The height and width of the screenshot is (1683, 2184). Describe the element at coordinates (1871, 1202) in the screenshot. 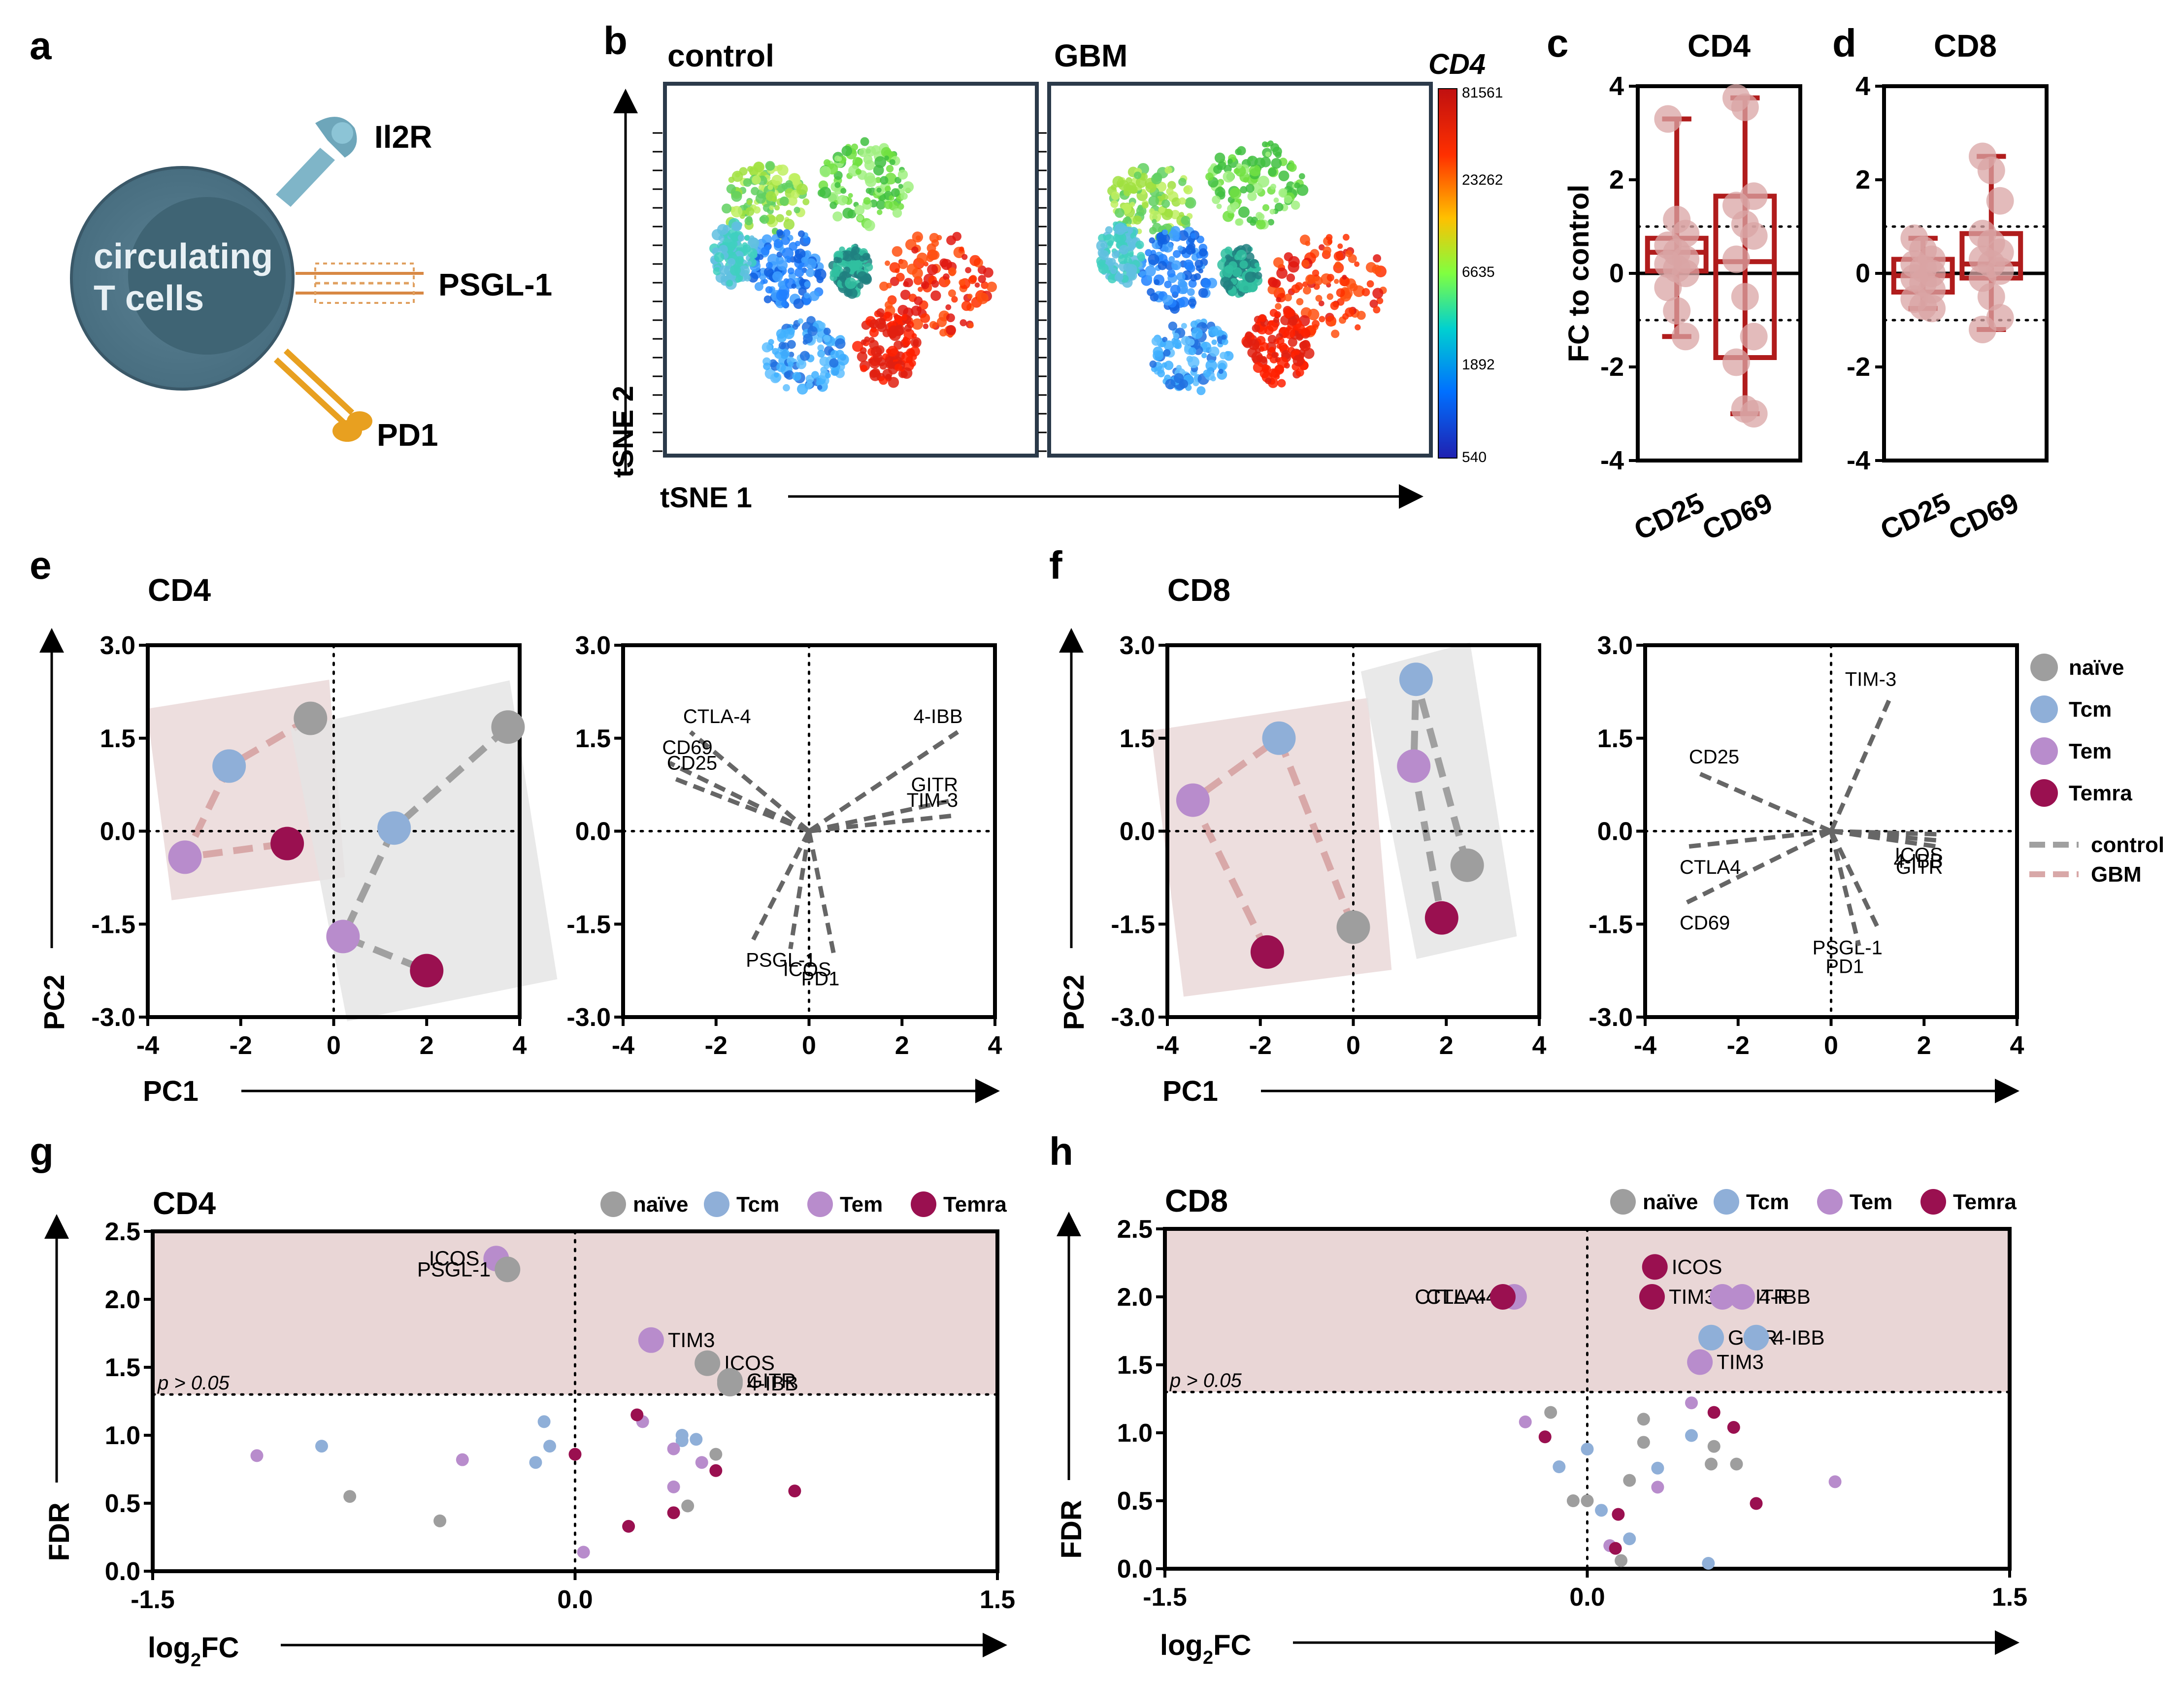

I see `legend-label: Tem` at that location.